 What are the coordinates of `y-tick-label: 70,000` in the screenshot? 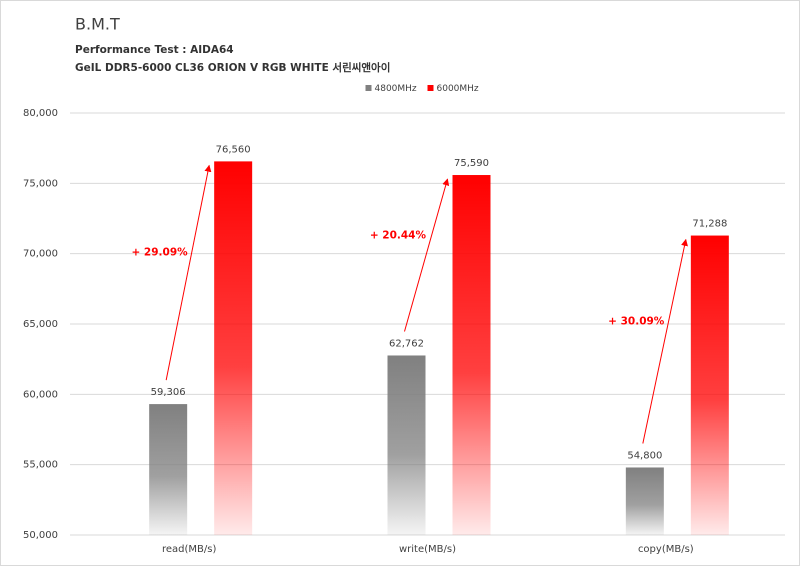 It's located at (40, 254).